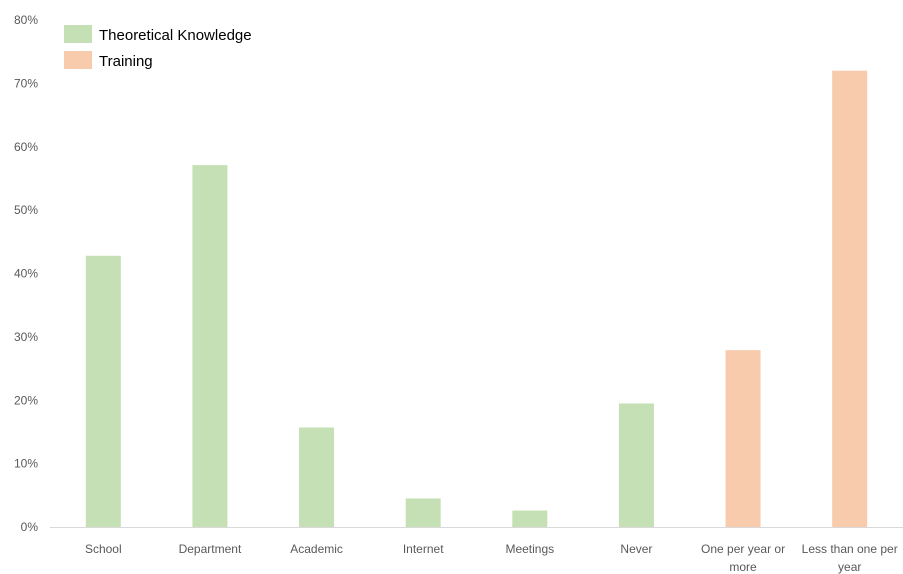 The width and height of the screenshot is (903, 574). What do you see at coordinates (26, 20) in the screenshot?
I see `y-tick-label: 80%` at bounding box center [26, 20].